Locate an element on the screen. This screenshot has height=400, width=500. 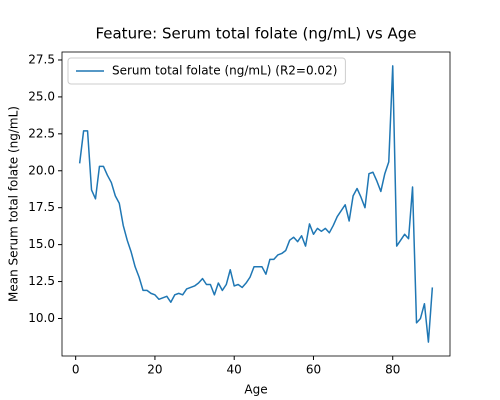
x-tick-label: 60 is located at coordinates (313, 370).